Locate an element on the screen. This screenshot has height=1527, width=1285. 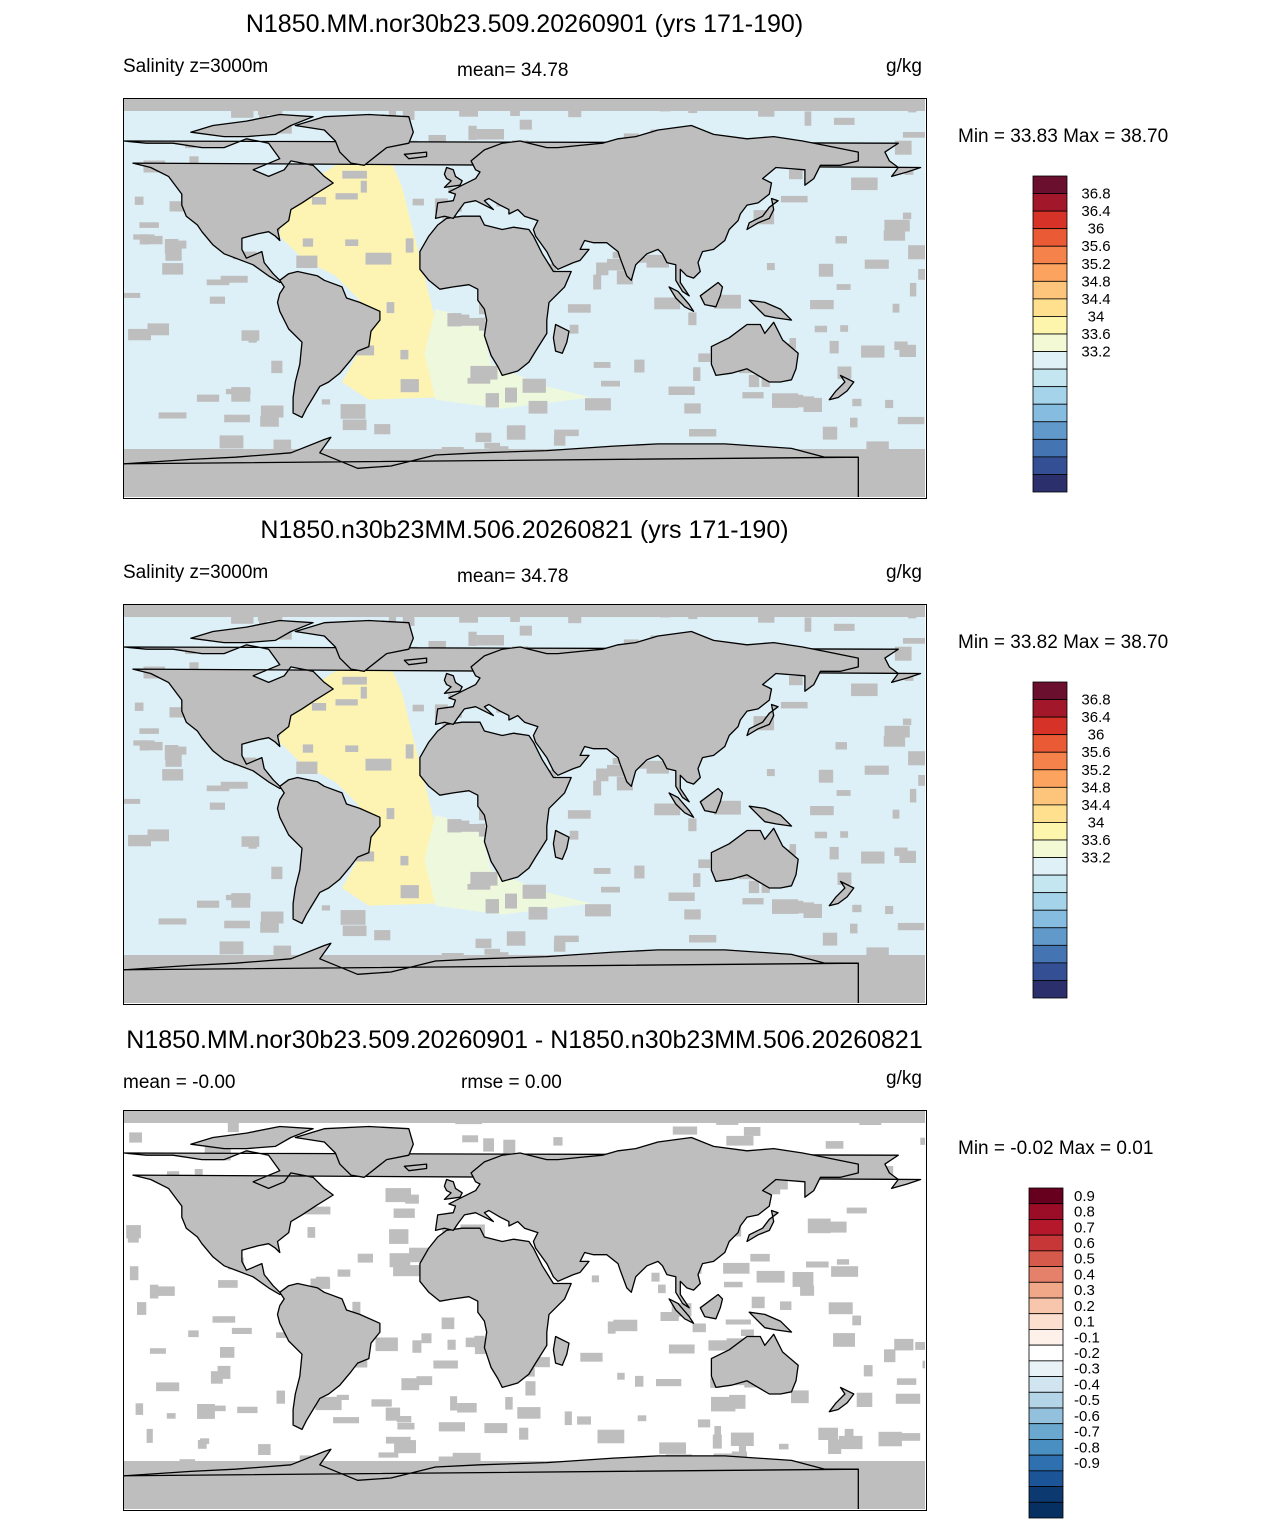
colorbar-label: 35.6 is located at coordinates (1095, 752).